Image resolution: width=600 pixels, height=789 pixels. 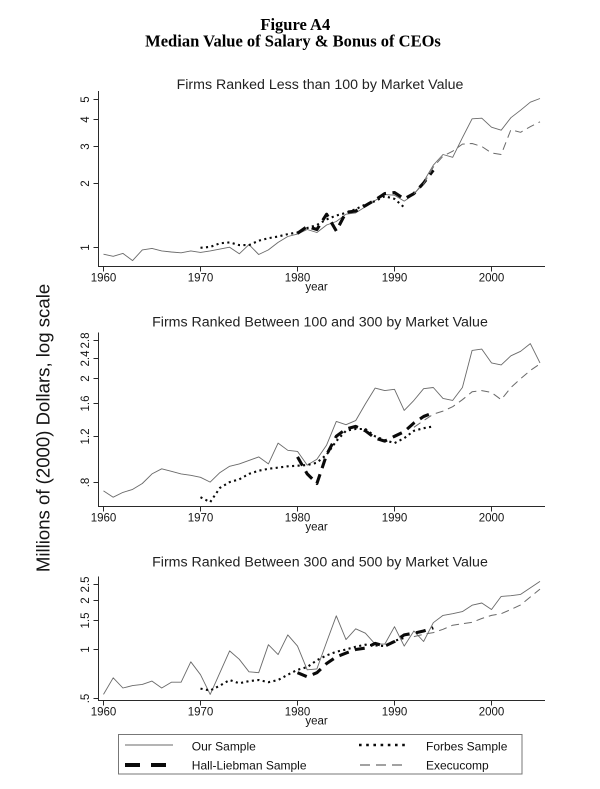 What do you see at coordinates (295, 24) in the screenshot?
I see `svg-text: Figure A4` at bounding box center [295, 24].